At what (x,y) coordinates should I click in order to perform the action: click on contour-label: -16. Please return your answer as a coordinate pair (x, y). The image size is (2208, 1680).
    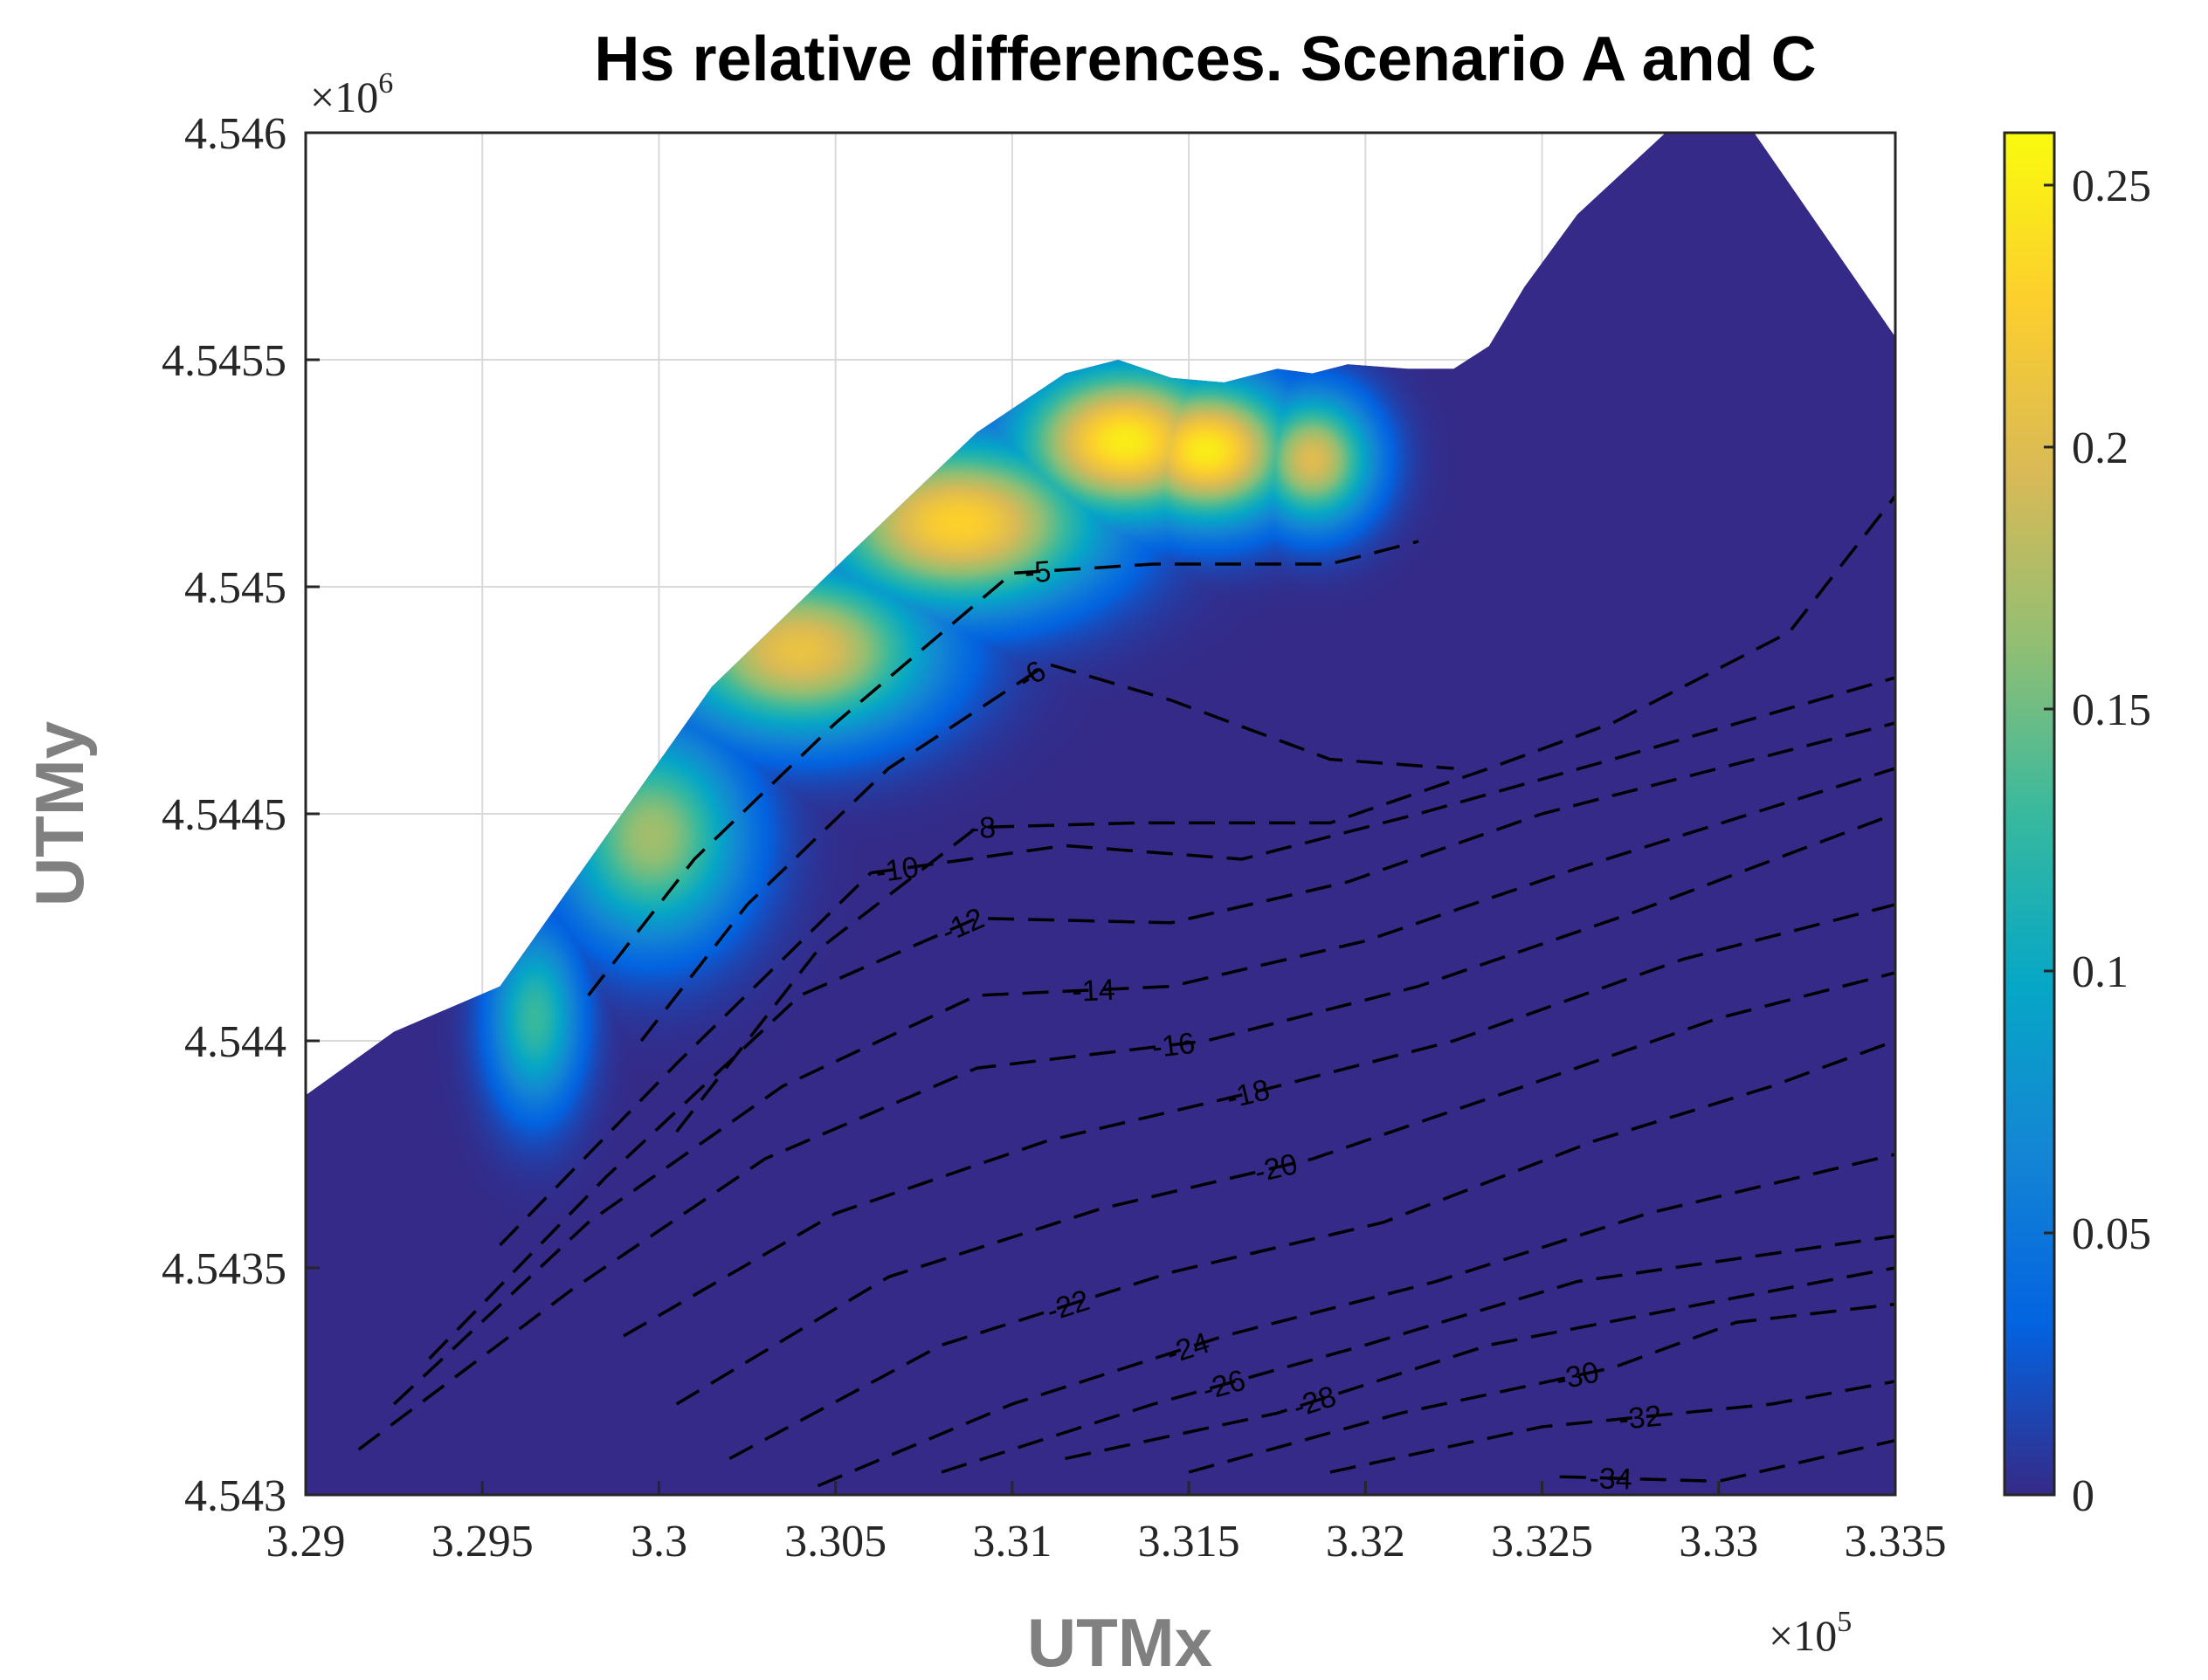
    Looking at the image, I should click on (1173, 1046).